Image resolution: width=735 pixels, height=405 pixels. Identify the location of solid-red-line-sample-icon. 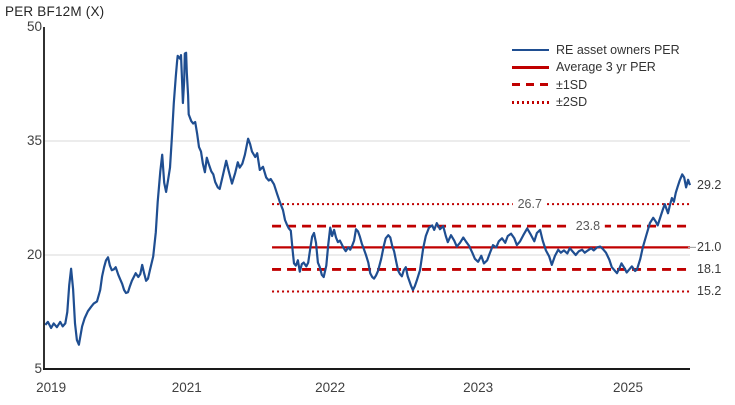
(530, 67).